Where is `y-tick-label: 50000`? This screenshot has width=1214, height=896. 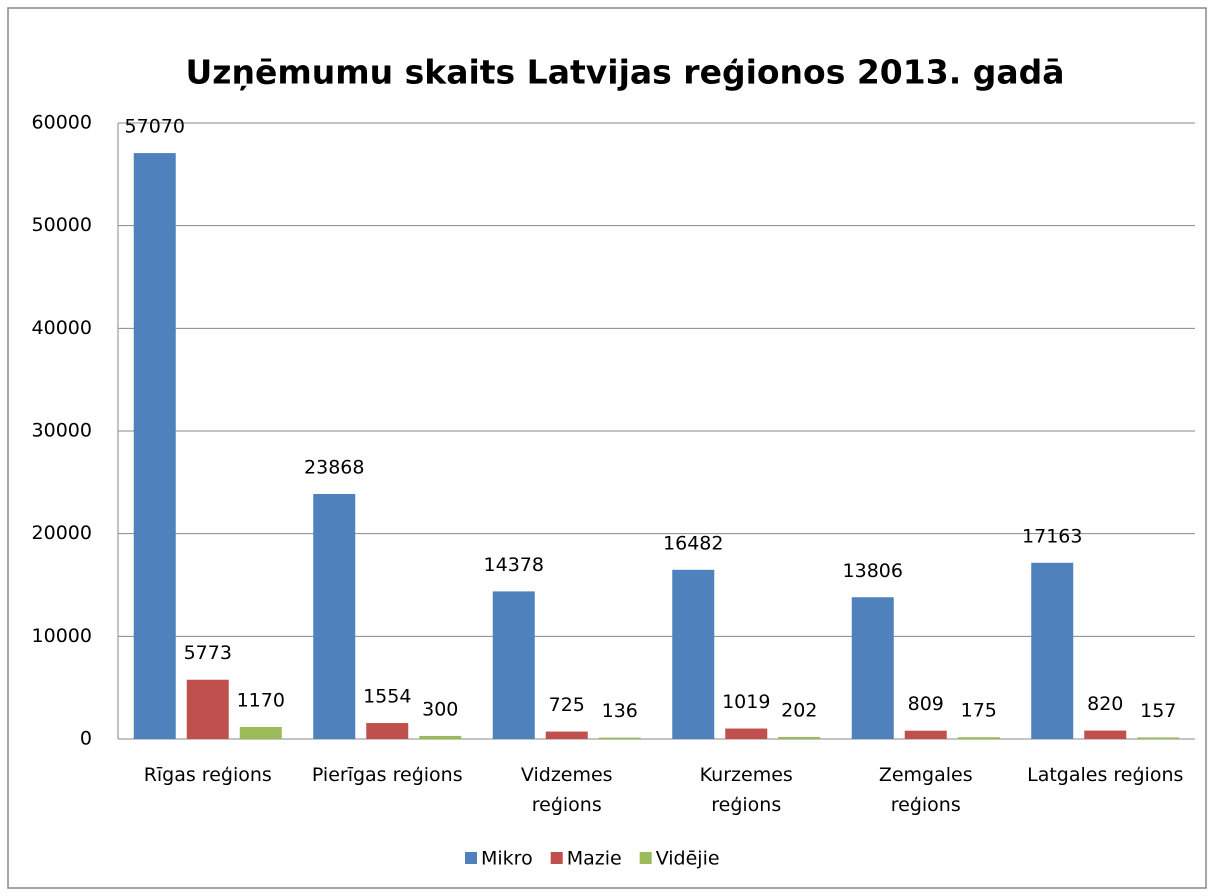
y-tick-label: 50000 is located at coordinates (62, 225).